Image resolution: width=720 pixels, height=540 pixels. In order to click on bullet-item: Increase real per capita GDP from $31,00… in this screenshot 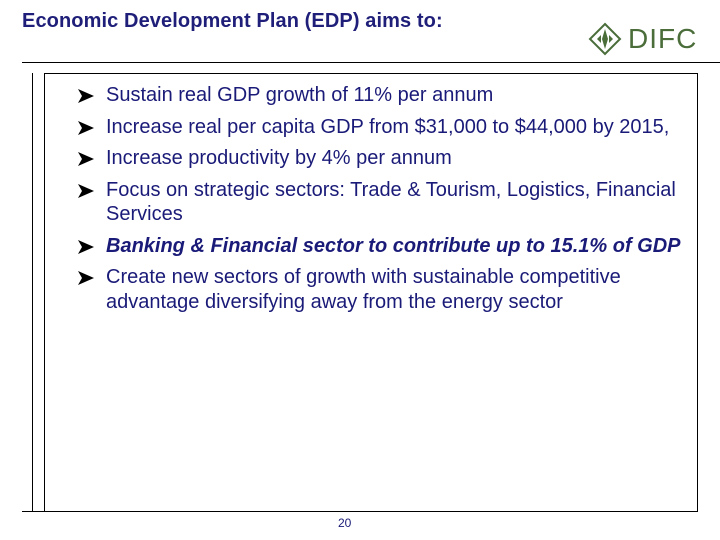, I will do `click(388, 127)`.